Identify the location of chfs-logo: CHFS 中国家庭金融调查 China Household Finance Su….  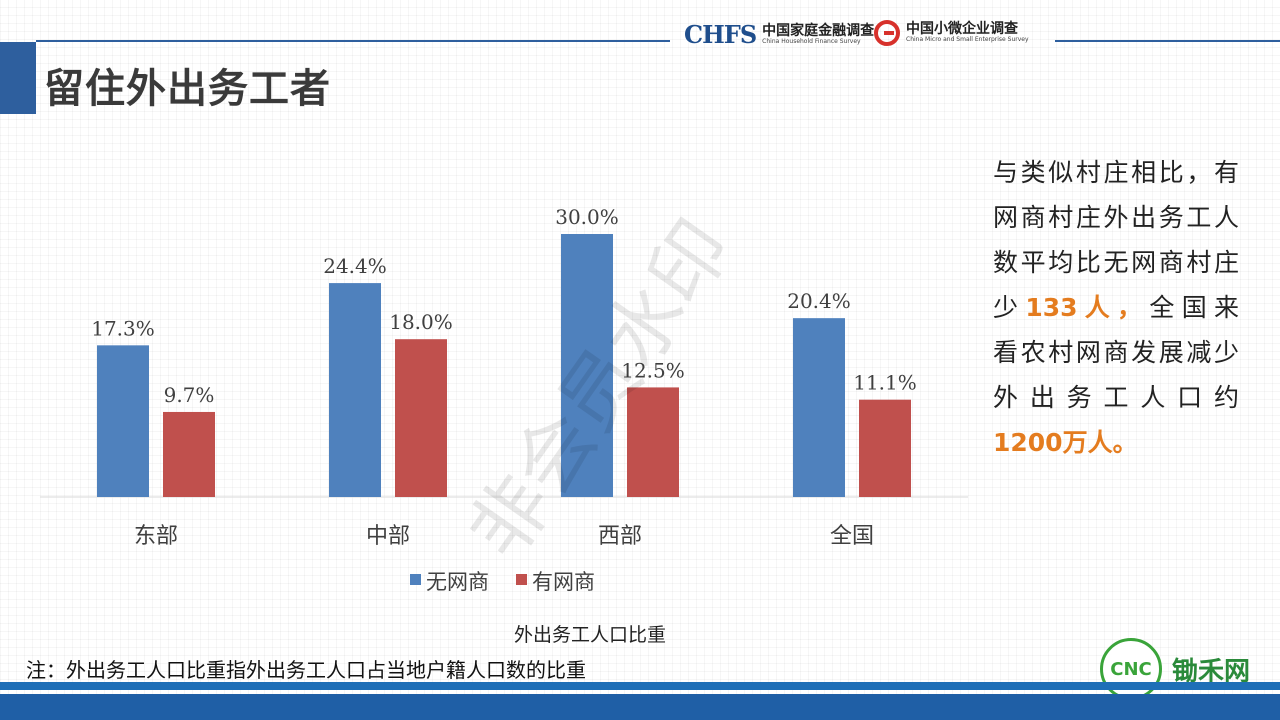
(779, 34).